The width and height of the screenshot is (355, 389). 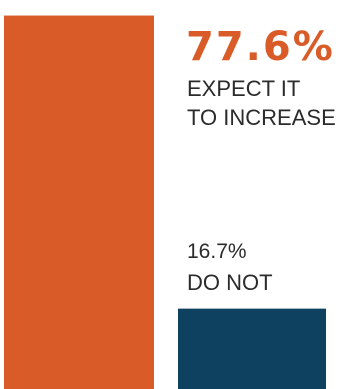 What do you see at coordinates (252, 348) in the screenshot?
I see `bar-do-not` at bounding box center [252, 348].